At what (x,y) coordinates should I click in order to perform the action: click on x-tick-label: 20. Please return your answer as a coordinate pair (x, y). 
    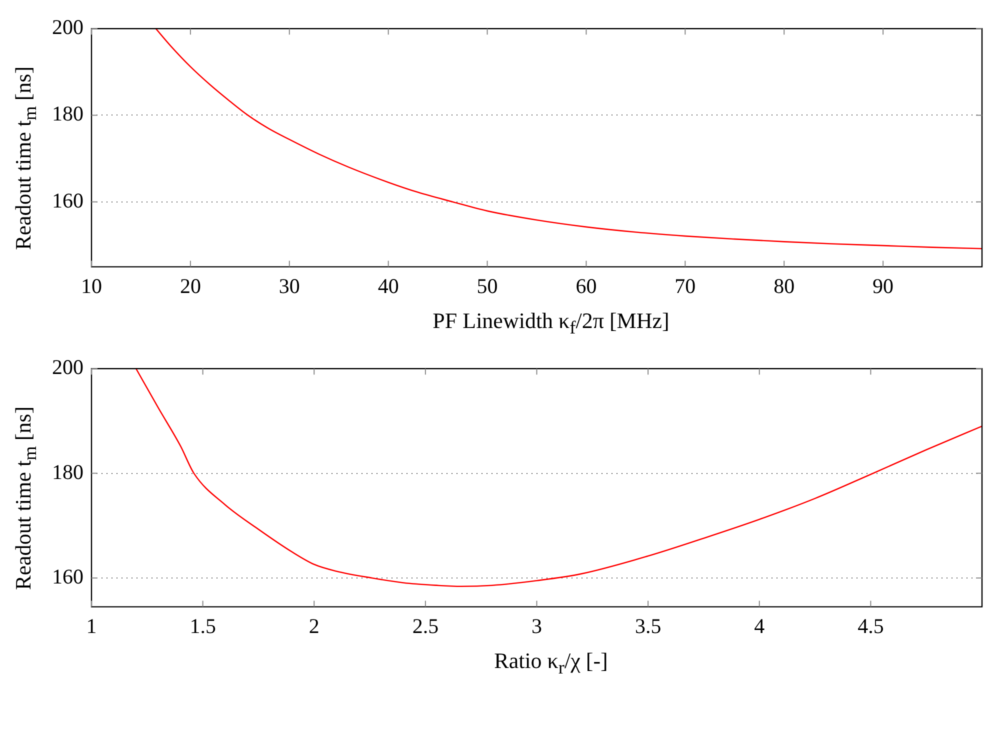
    Looking at the image, I should click on (190, 286).